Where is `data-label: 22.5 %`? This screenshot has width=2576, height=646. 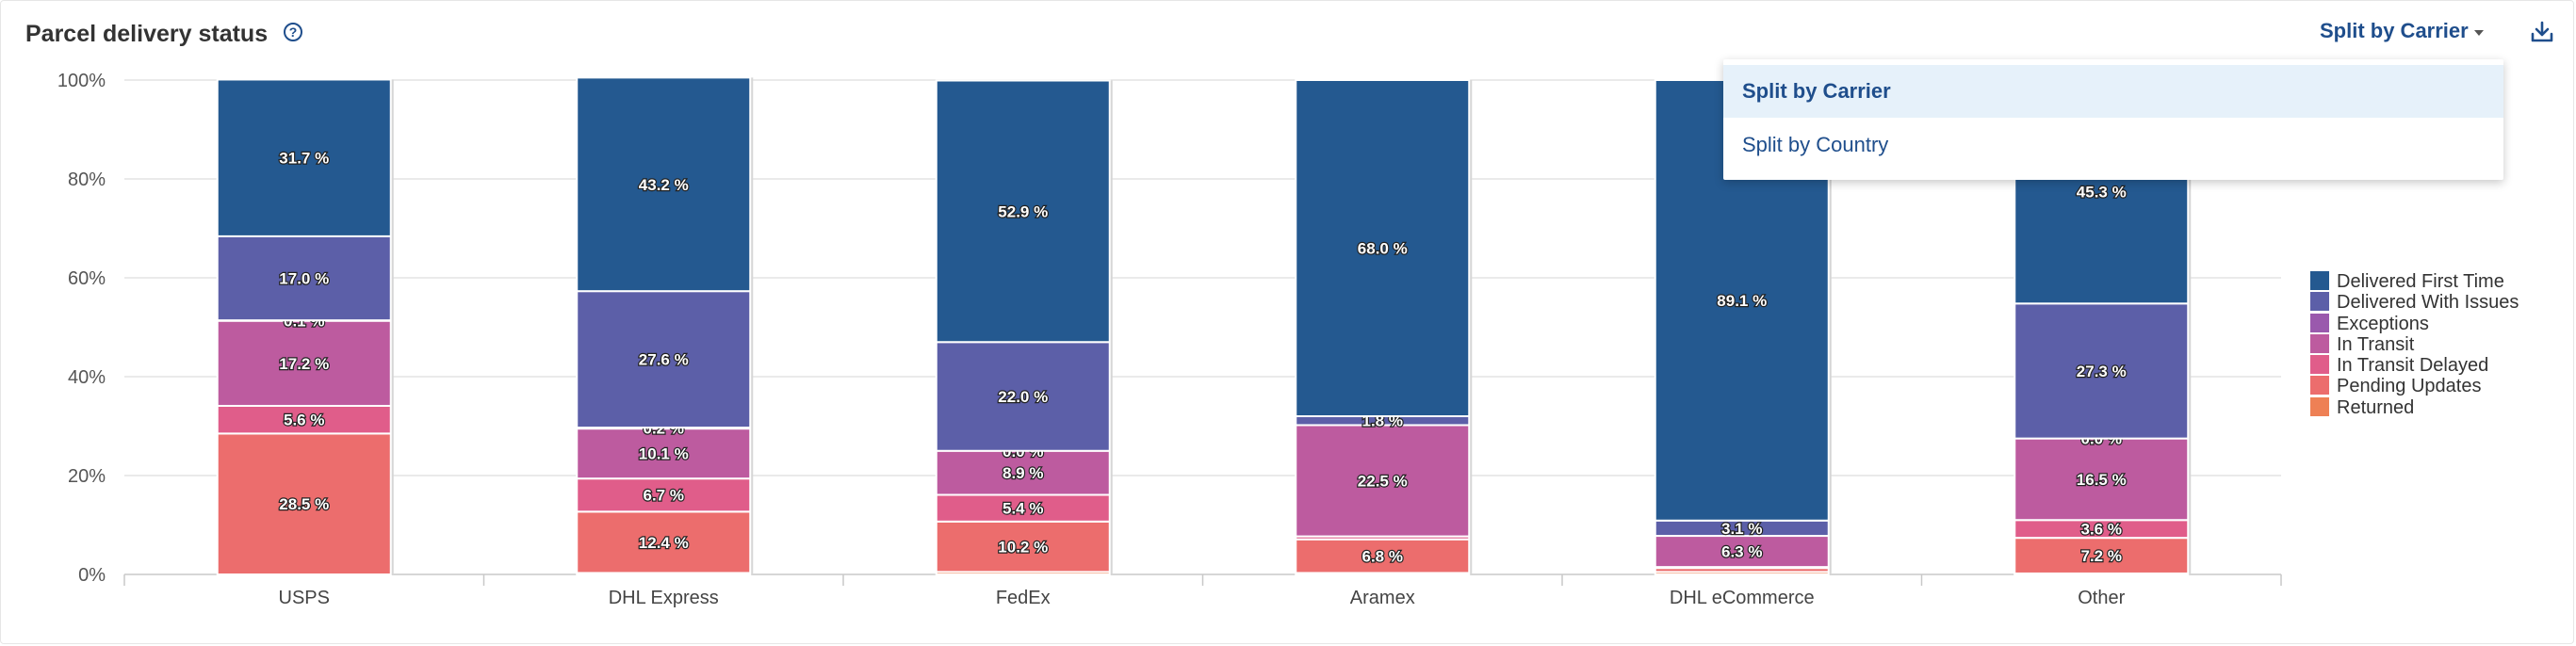
data-label: 22.5 % is located at coordinates (1383, 482).